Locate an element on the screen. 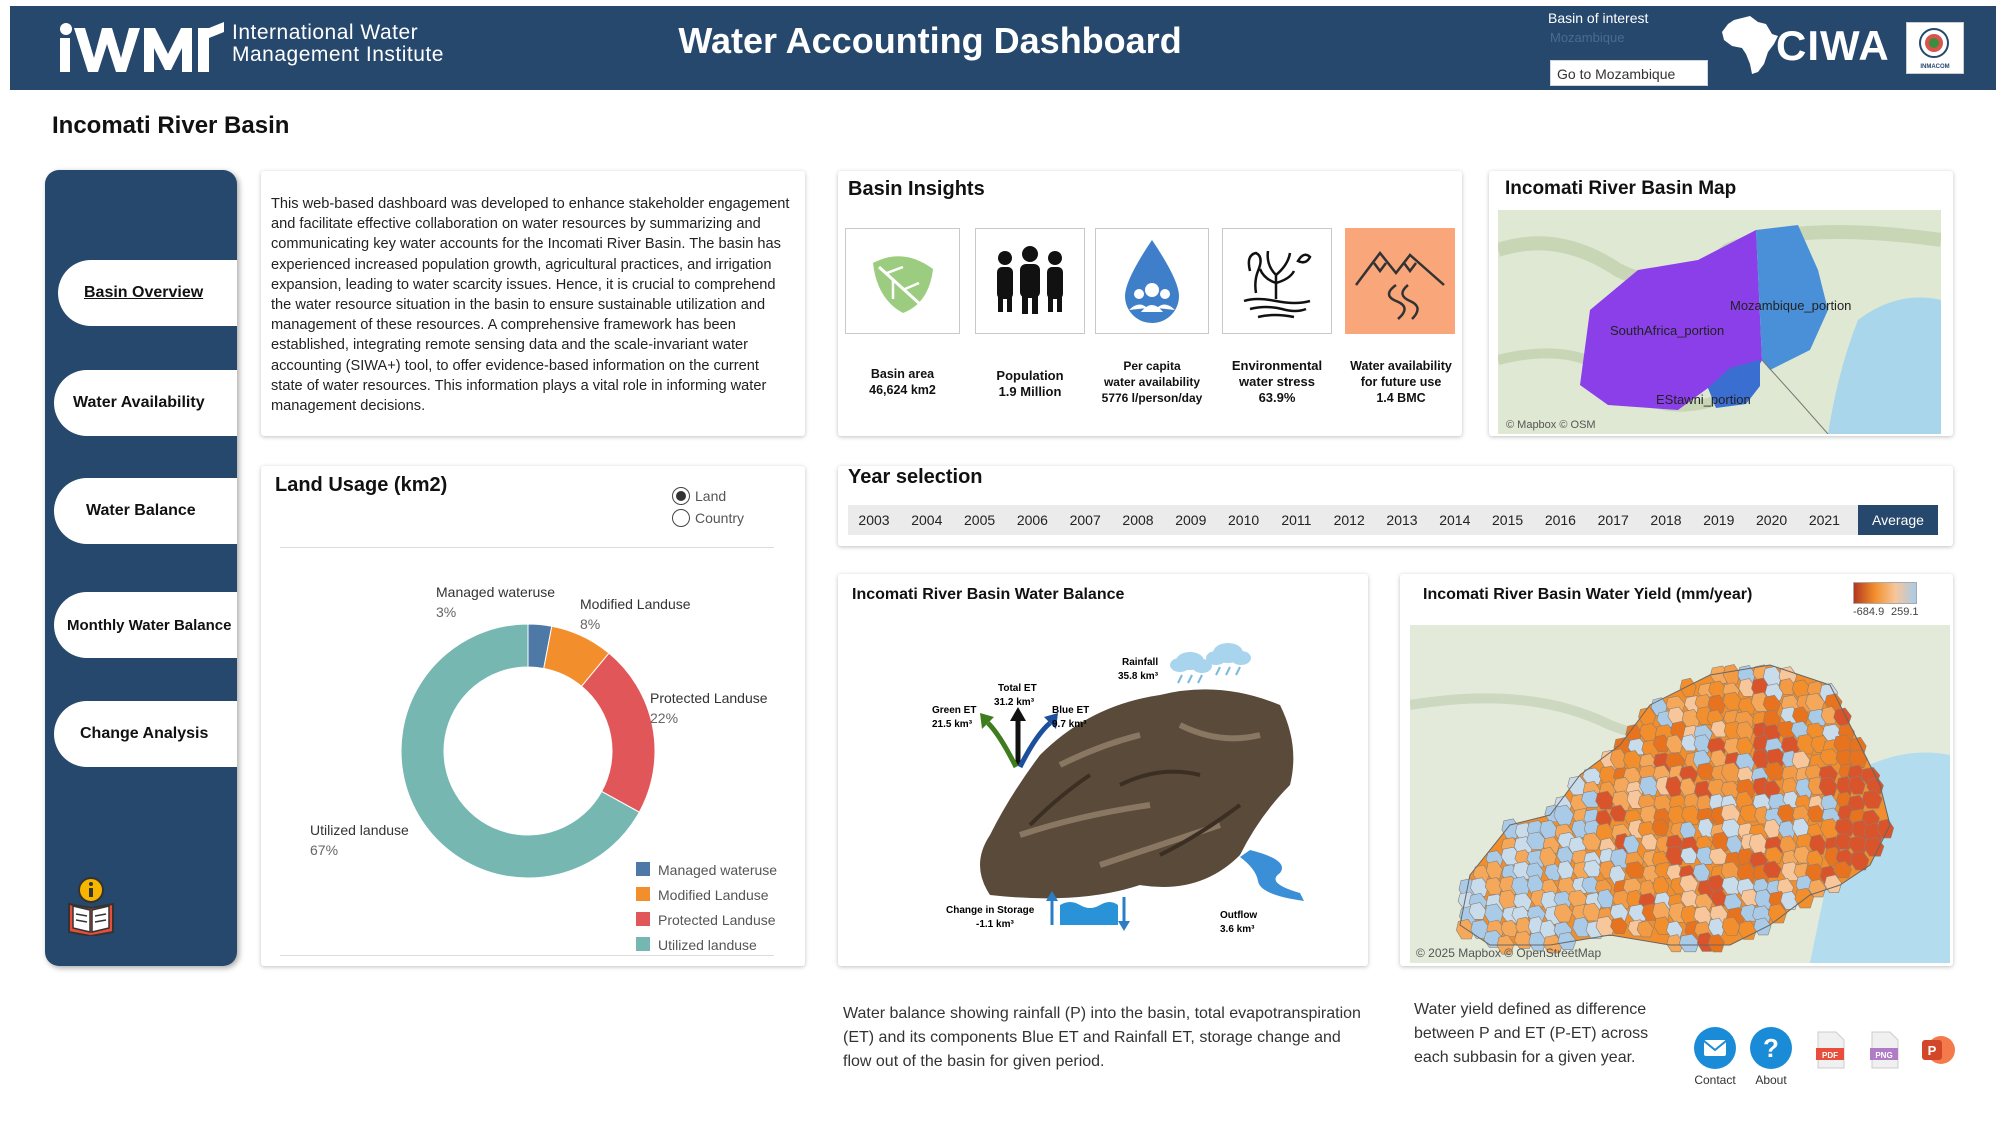  donut-slice-protected-landuse is located at coordinates (618, 732).